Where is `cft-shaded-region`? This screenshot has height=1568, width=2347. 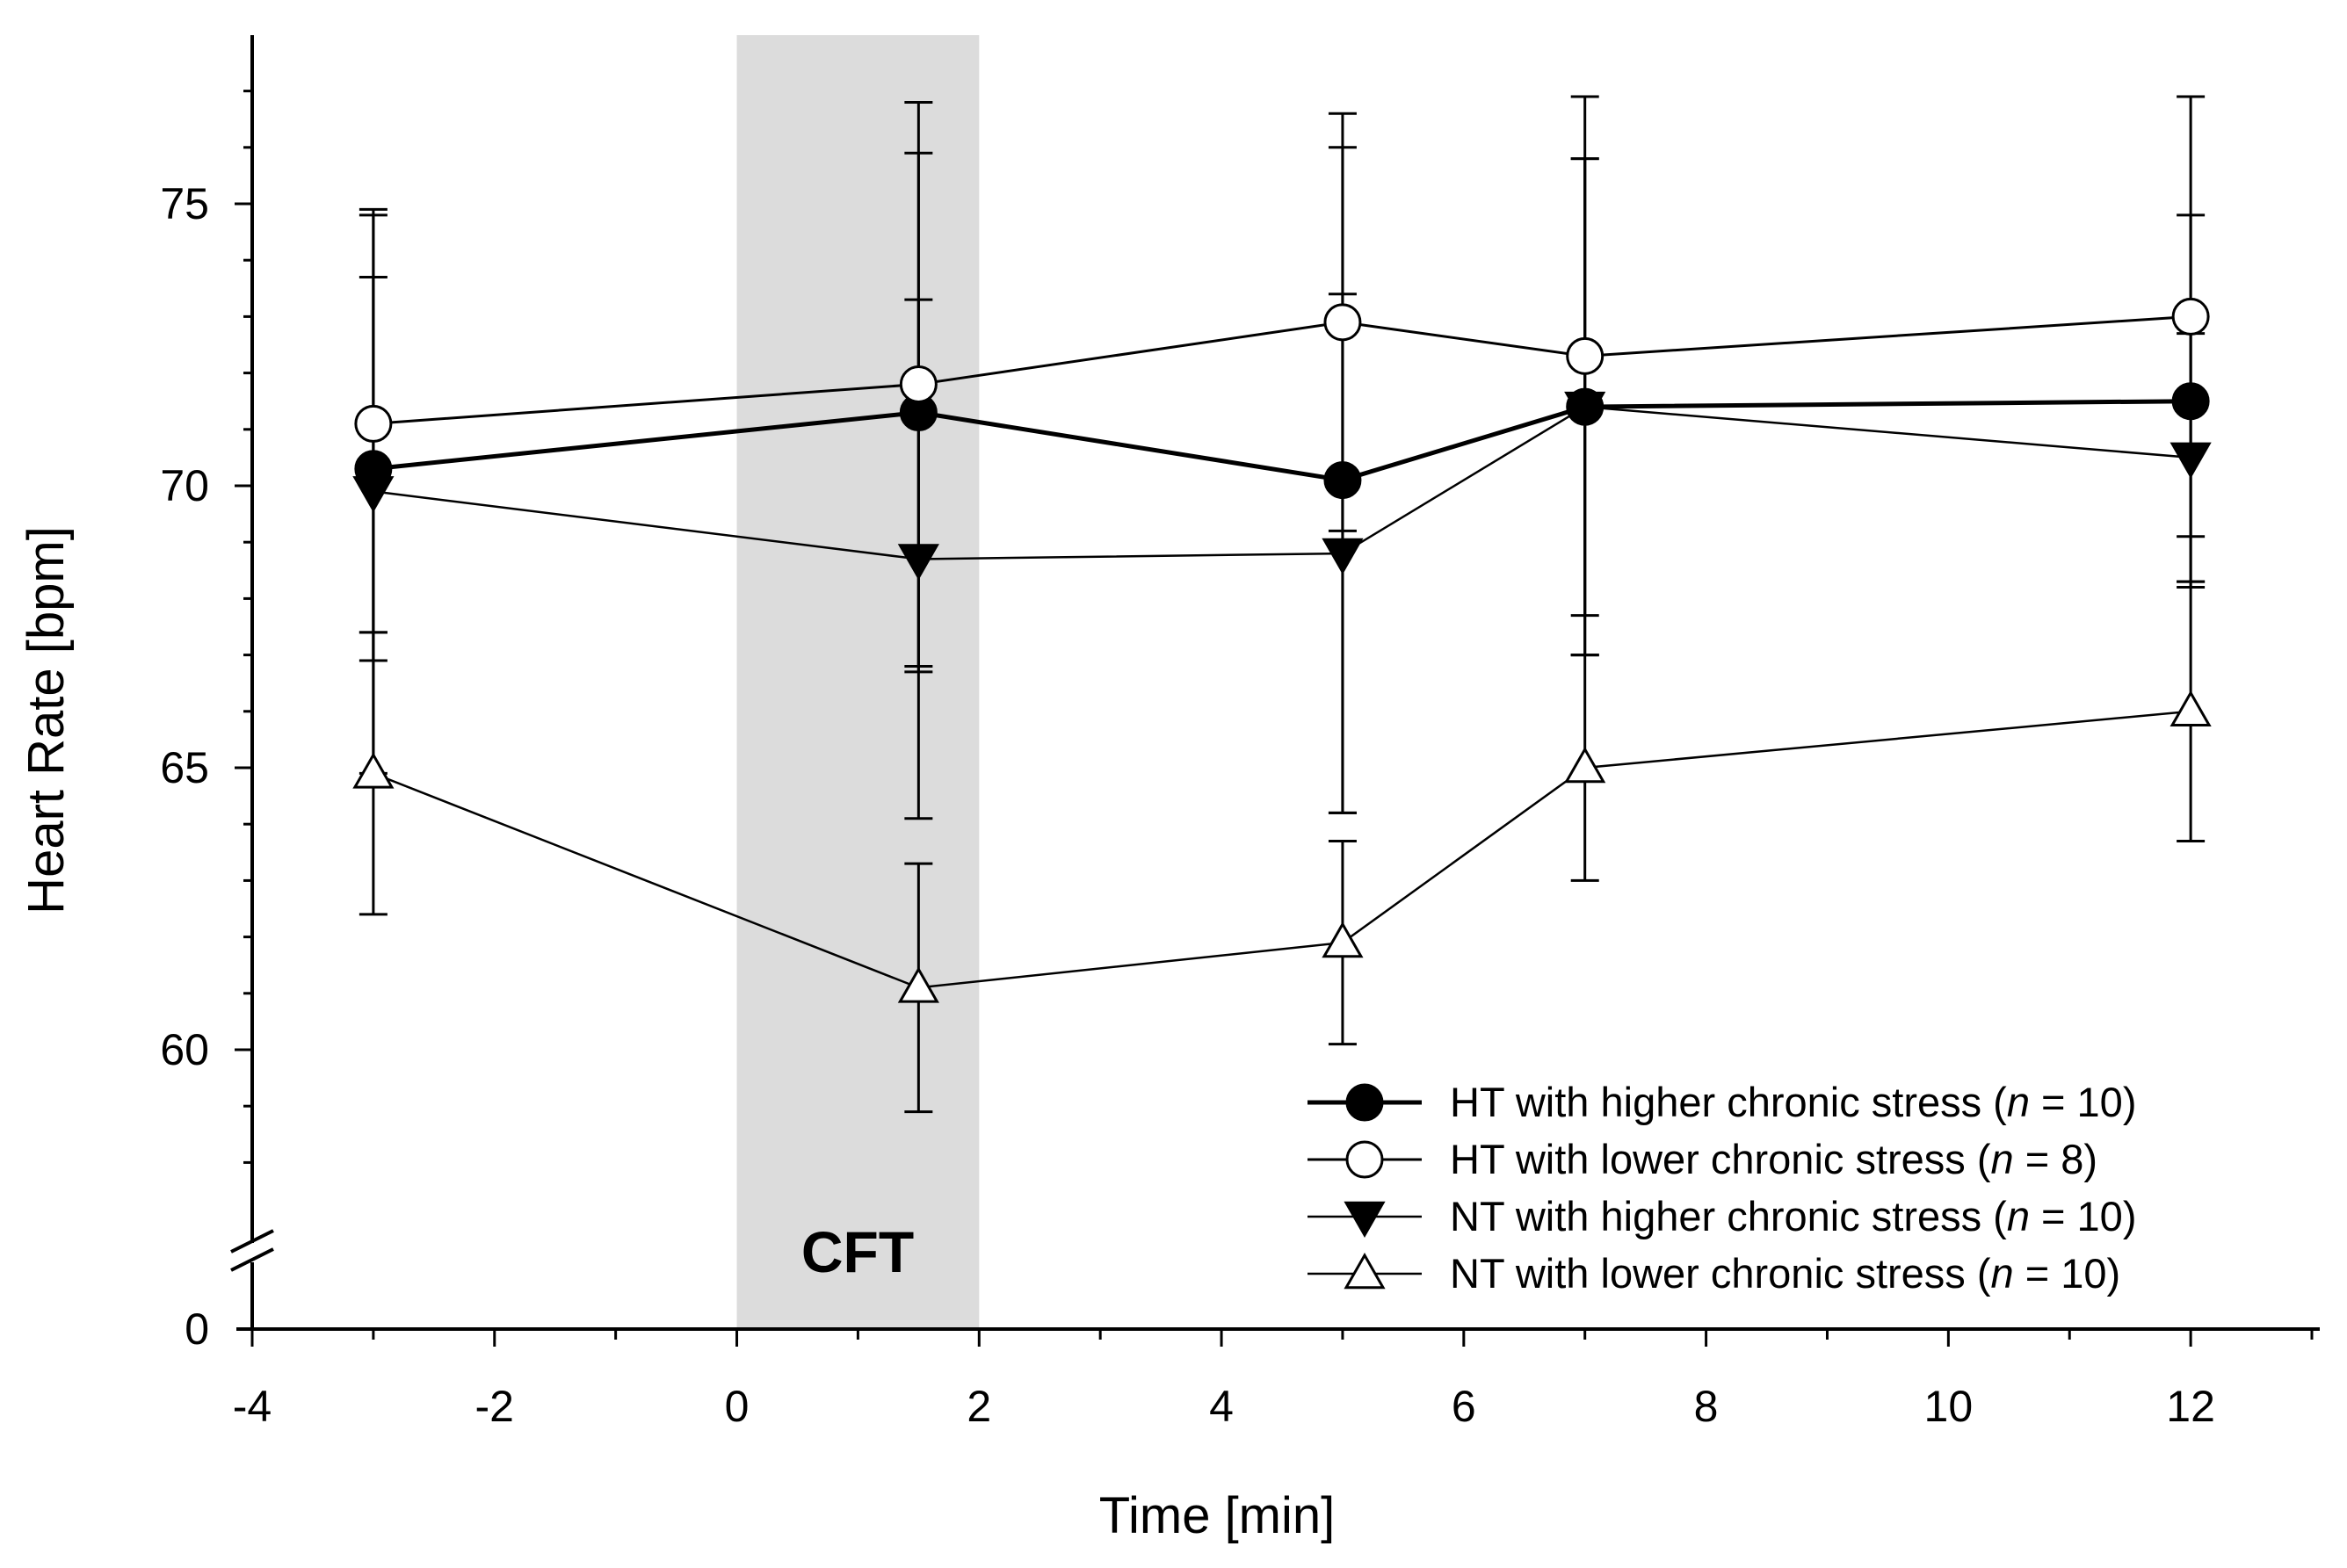 cft-shaded-region is located at coordinates (858, 682).